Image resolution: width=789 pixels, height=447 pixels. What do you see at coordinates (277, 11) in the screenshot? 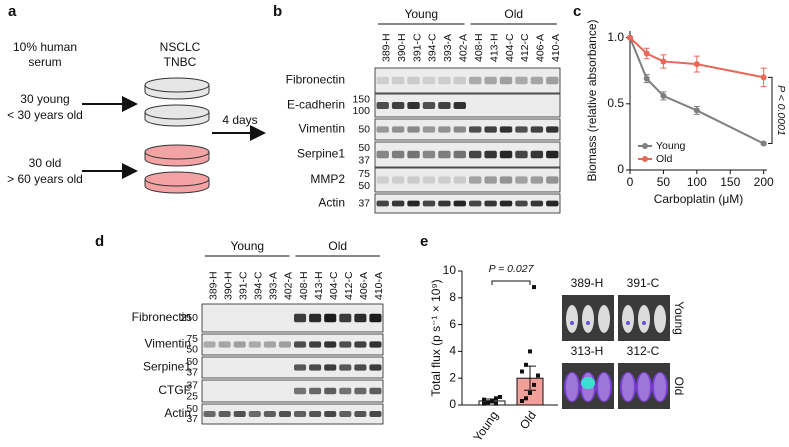
I see `panel-label: b` at bounding box center [277, 11].